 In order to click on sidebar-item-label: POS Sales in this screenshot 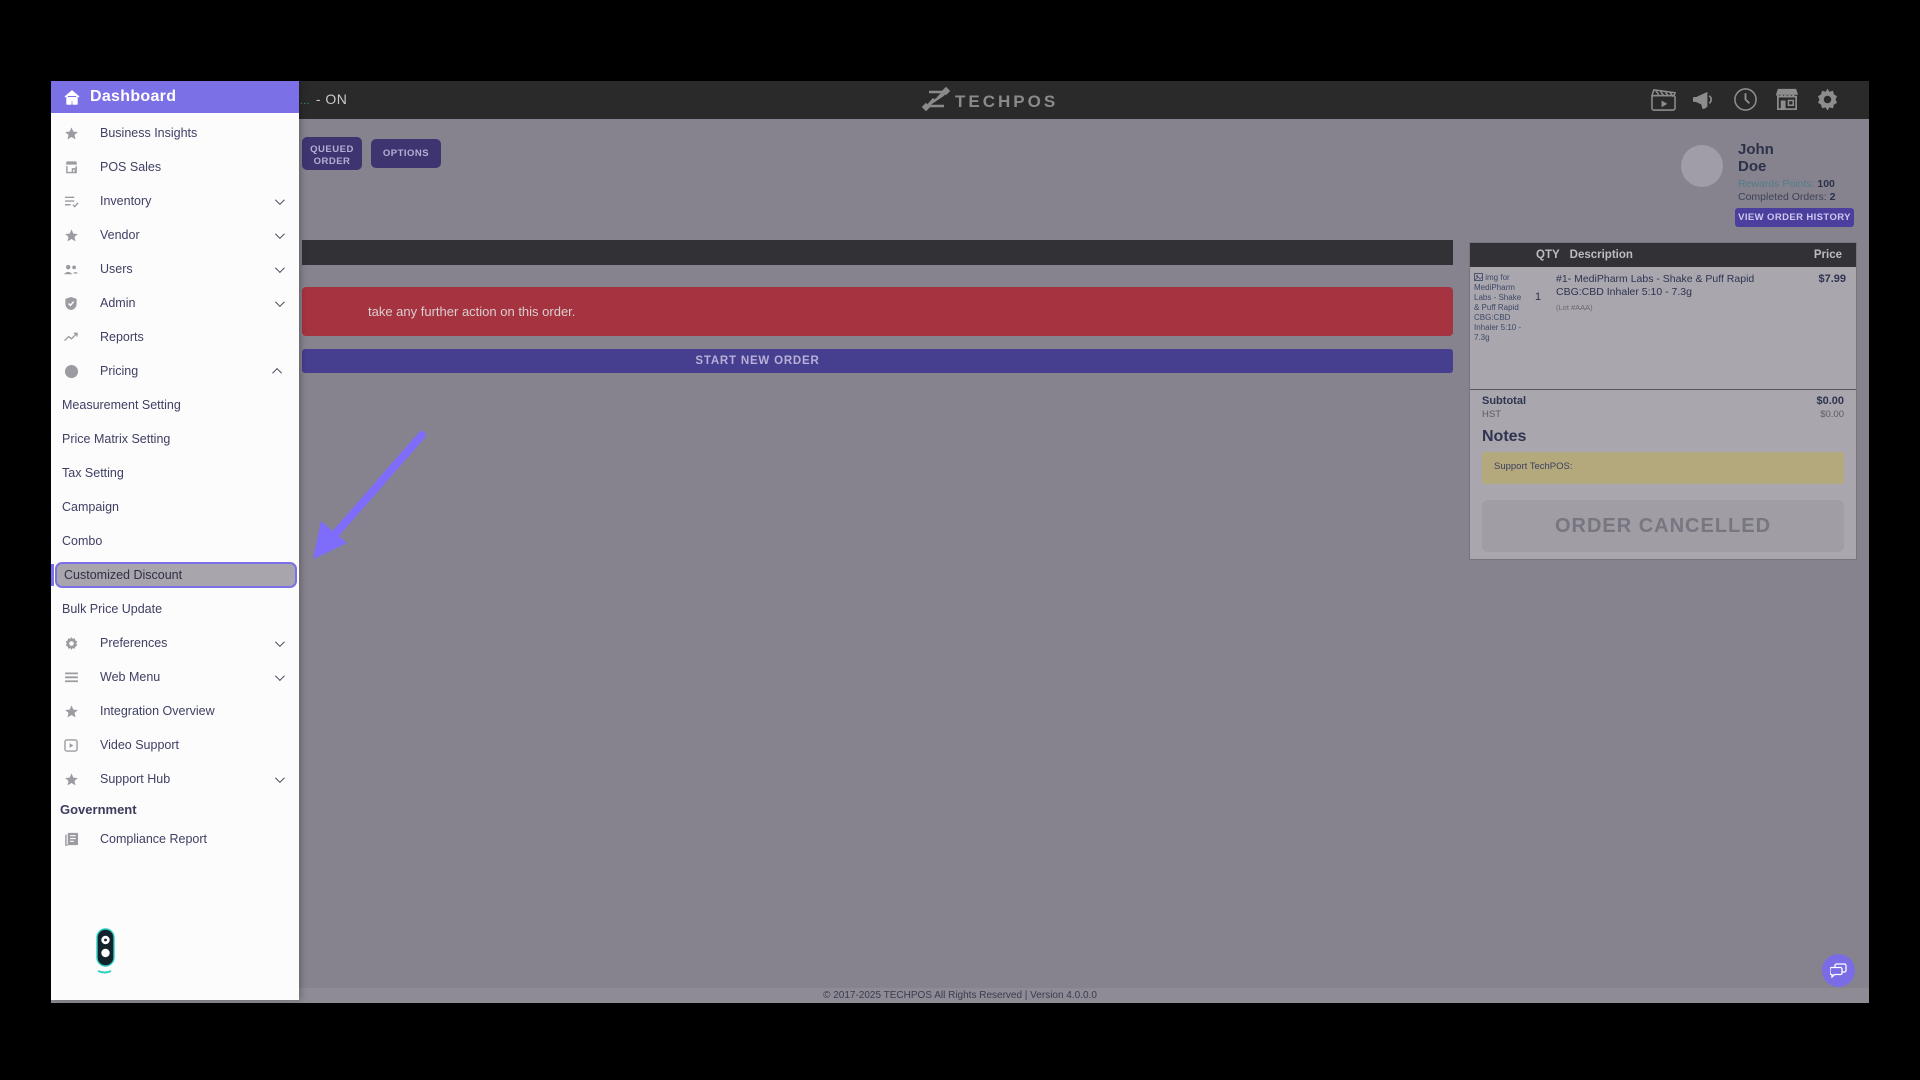, I will do `click(131, 167)`.